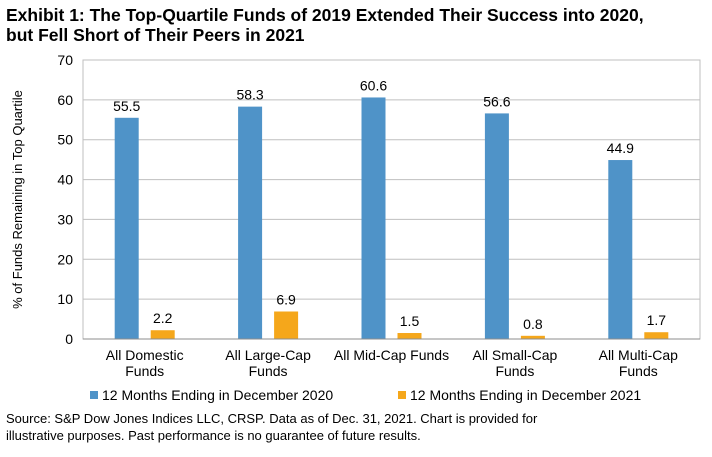 The width and height of the screenshot is (712, 457). What do you see at coordinates (533, 324) in the screenshot?
I see `data-label: 0.8` at bounding box center [533, 324].